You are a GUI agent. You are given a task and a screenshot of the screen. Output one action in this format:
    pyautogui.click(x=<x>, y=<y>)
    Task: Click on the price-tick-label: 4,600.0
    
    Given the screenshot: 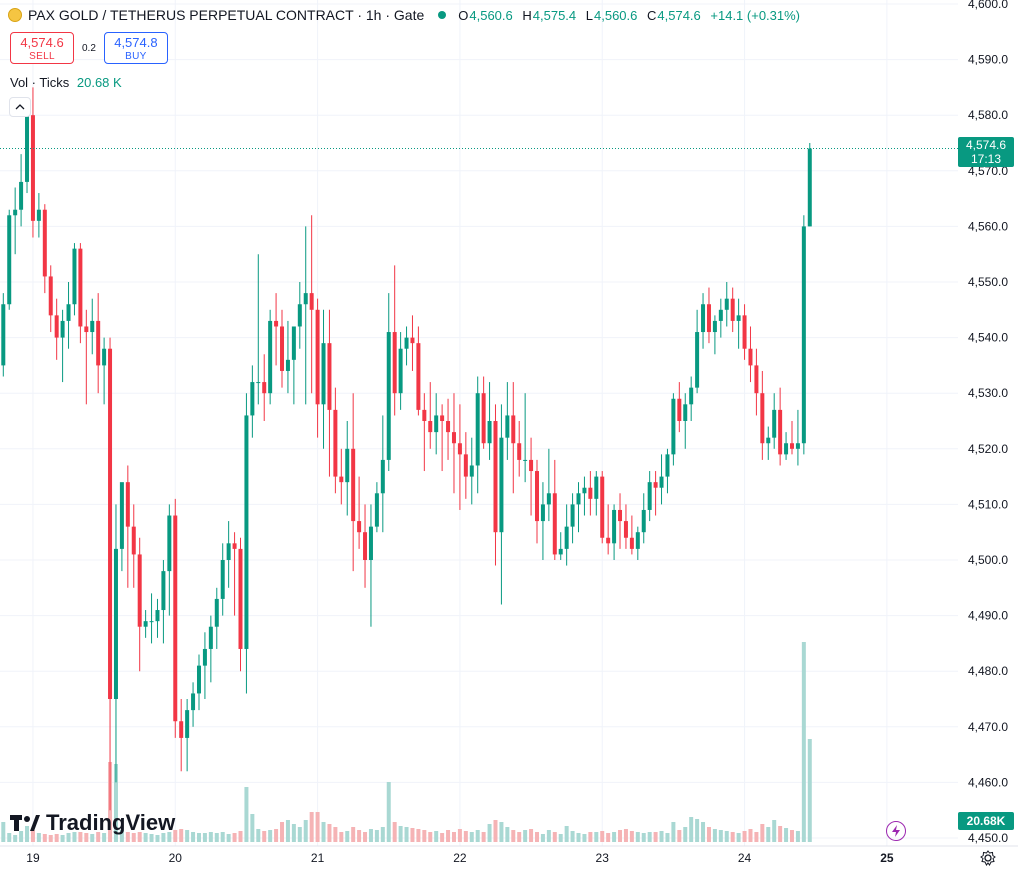 What is the action you would take?
    pyautogui.click(x=988, y=5)
    